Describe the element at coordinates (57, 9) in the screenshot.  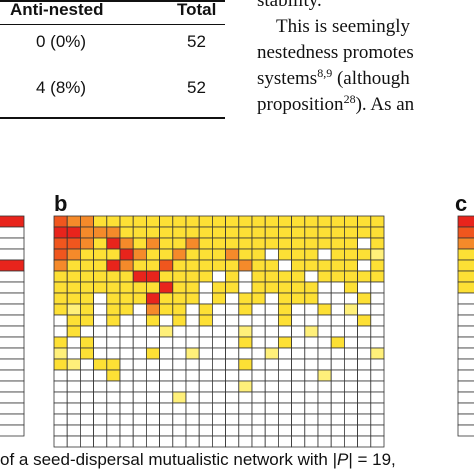
I see `table-header-anti-nested: Anti-nested` at that location.